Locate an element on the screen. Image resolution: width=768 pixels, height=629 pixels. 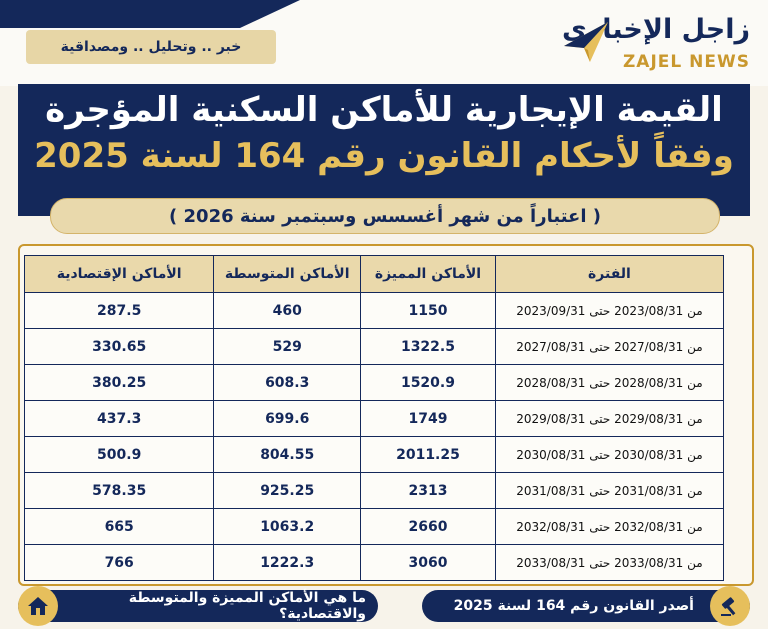
page-title: القيمة الإيجارية للأماكن السكنية المؤجرة is located at coordinates (384, 110).